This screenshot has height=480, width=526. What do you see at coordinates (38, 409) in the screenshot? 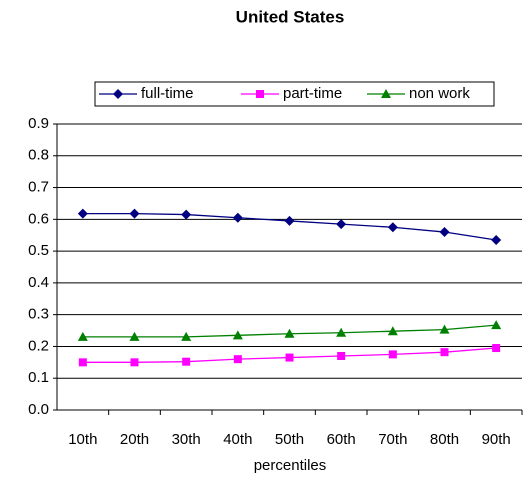
I see `y-tick-label: 0.0` at bounding box center [38, 409].